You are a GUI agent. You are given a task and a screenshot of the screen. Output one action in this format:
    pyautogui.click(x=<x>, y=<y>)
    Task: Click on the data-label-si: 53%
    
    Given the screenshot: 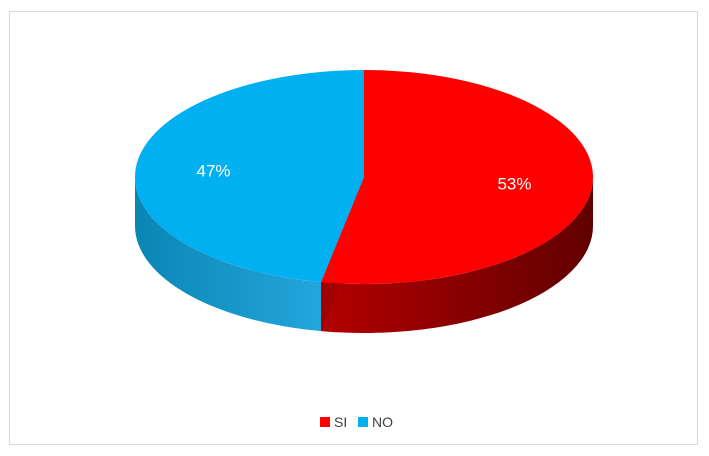 What is the action you would take?
    pyautogui.click(x=514, y=184)
    